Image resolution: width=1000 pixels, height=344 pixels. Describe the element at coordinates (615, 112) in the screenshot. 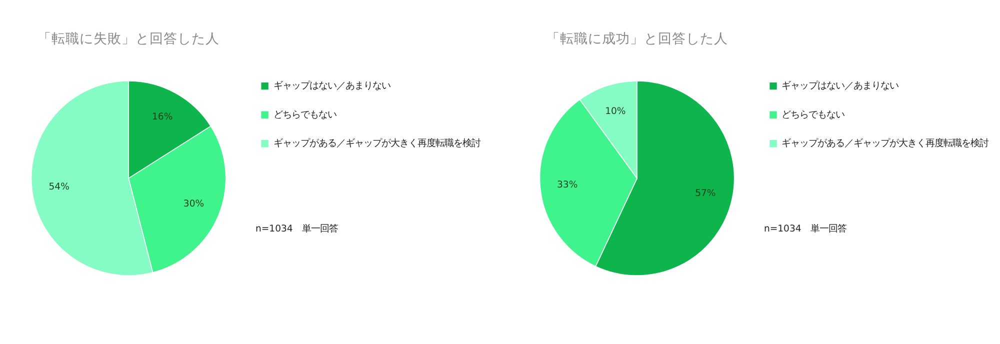

I see `data-label: 10%` at that location.